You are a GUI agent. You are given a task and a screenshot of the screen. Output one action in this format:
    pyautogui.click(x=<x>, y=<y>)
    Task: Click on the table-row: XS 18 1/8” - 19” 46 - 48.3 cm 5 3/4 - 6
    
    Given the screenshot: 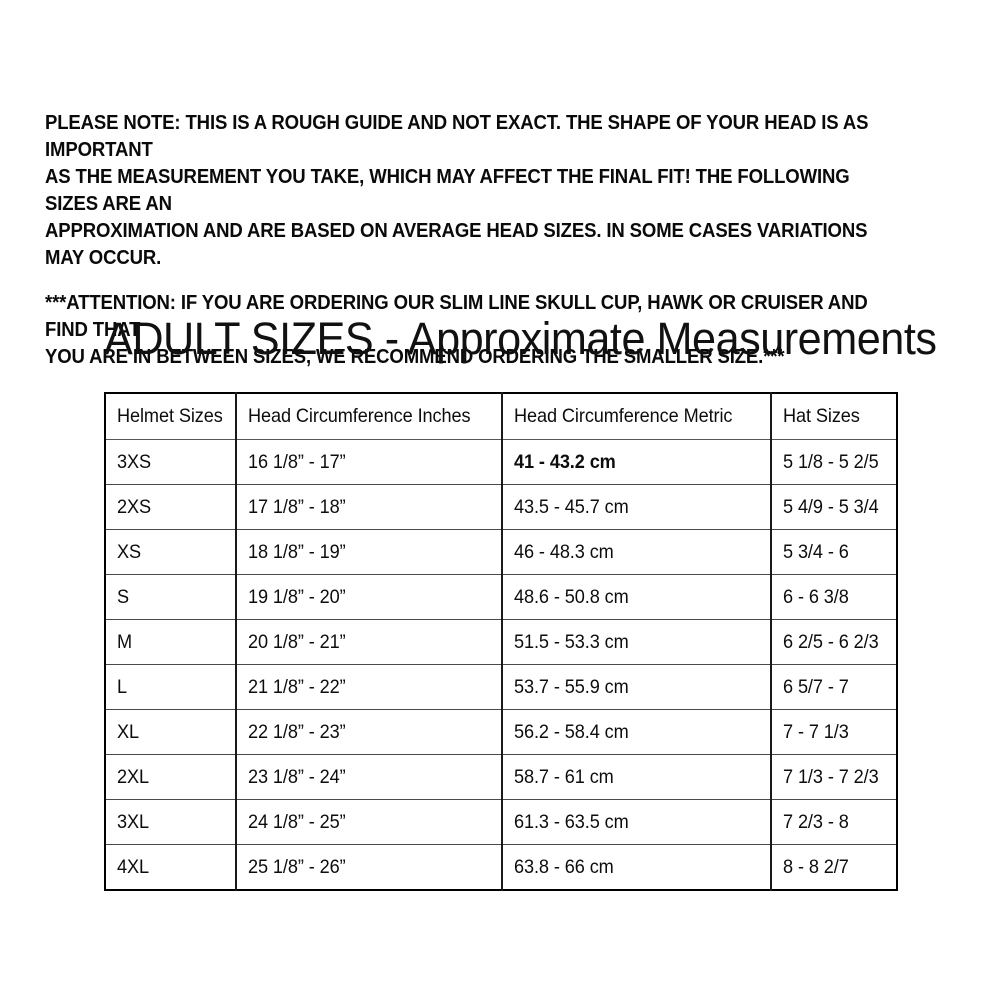 What is the action you would take?
    pyautogui.click(x=501, y=552)
    